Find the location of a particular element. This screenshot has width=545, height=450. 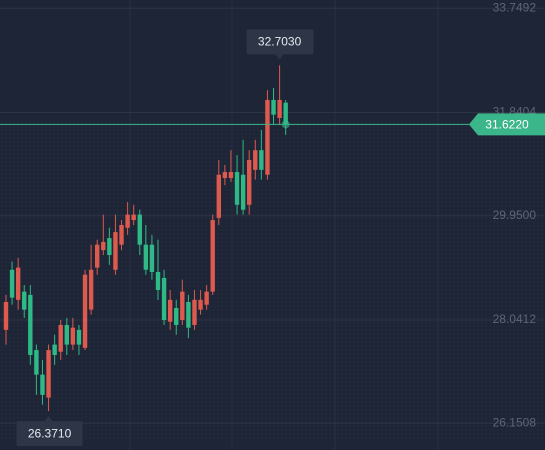

min-label: 26.3710 is located at coordinates (50, 433).